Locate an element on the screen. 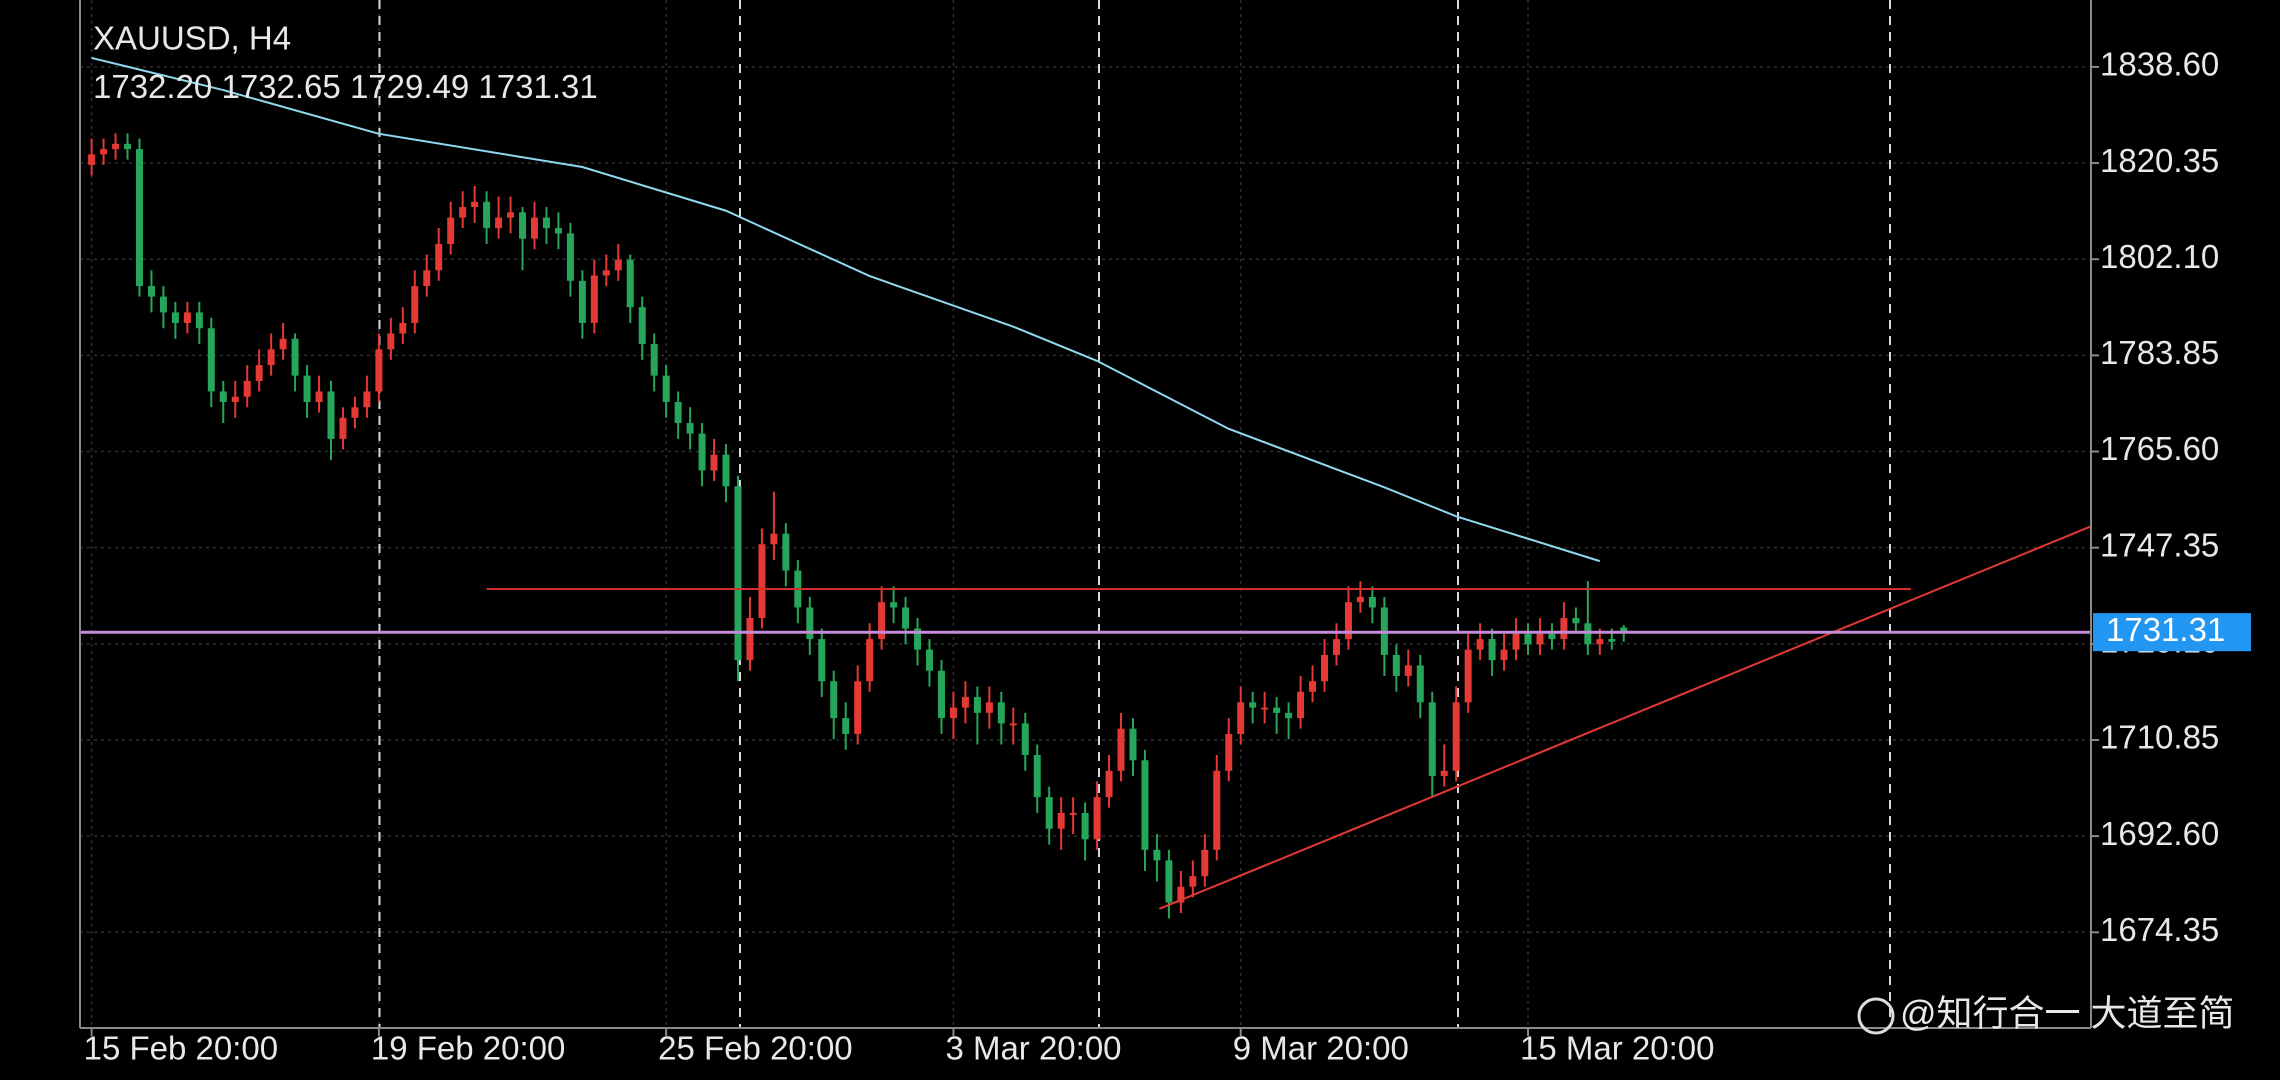  ohlc-readout: 1732.20 1732.65 1729.49 1731.31 is located at coordinates (345, 86).